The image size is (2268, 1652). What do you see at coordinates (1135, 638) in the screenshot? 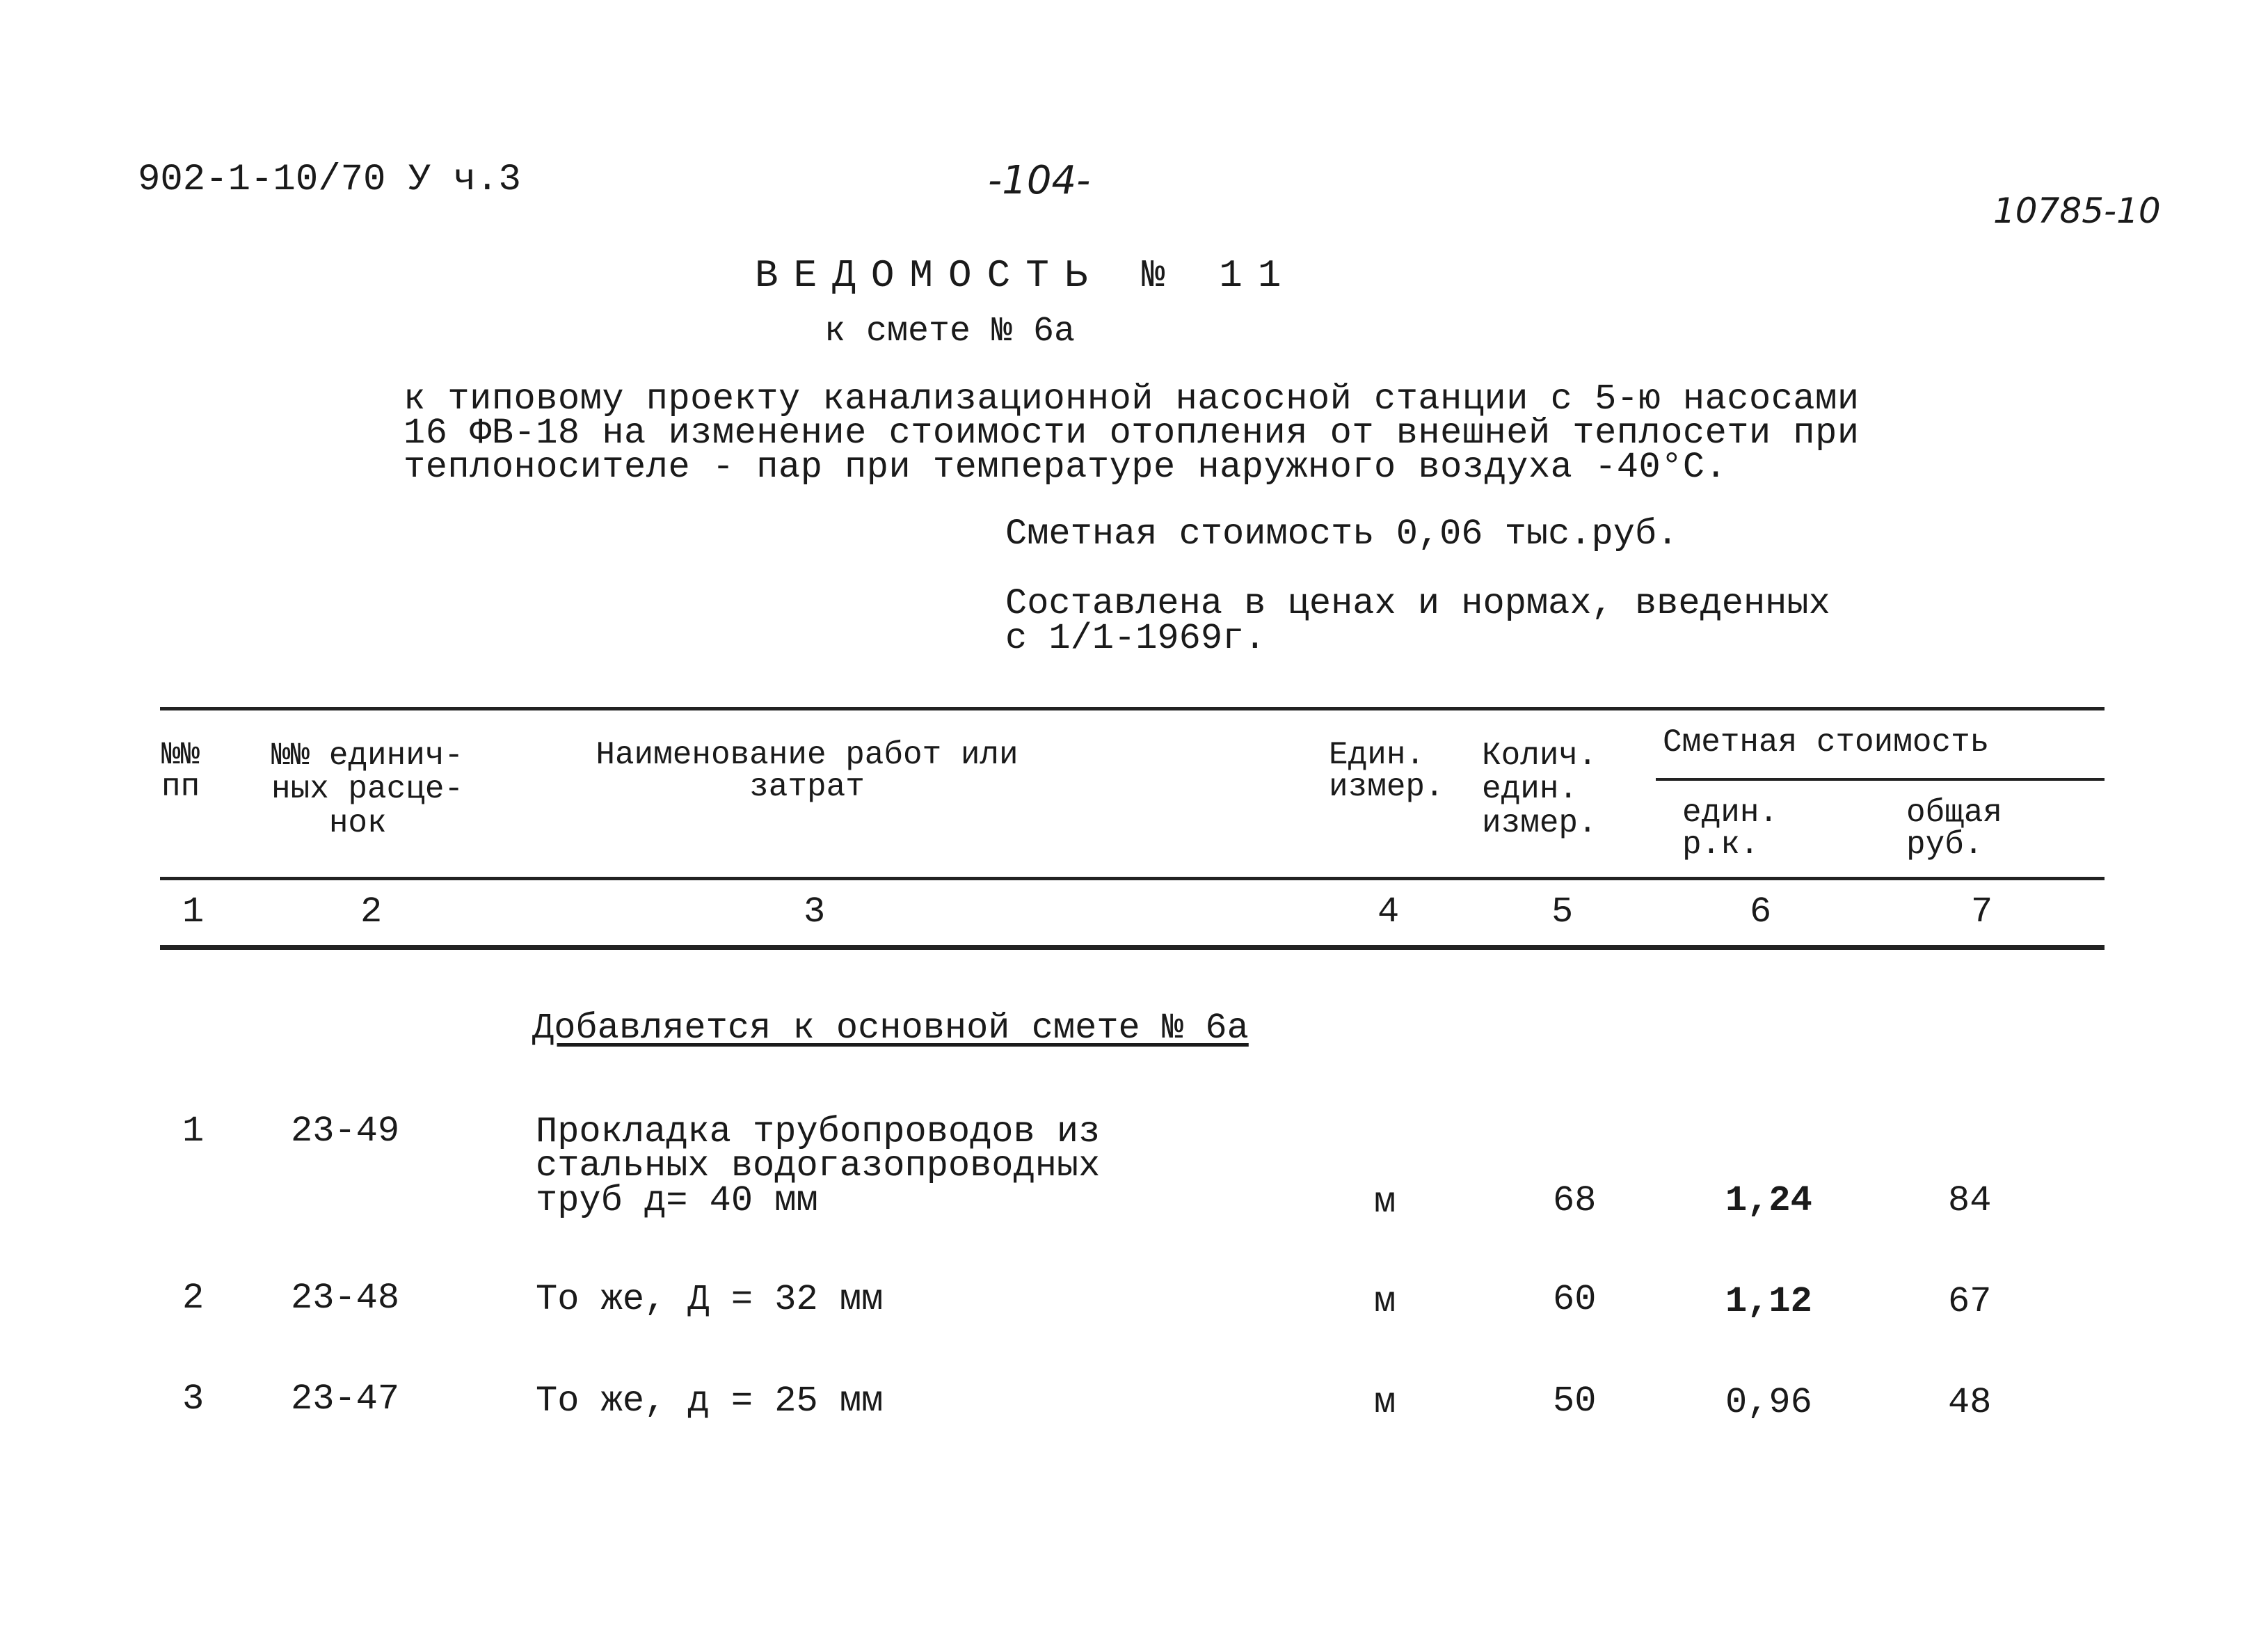
I see `prices-note-line: с 1/1-1969г.` at bounding box center [1135, 638].